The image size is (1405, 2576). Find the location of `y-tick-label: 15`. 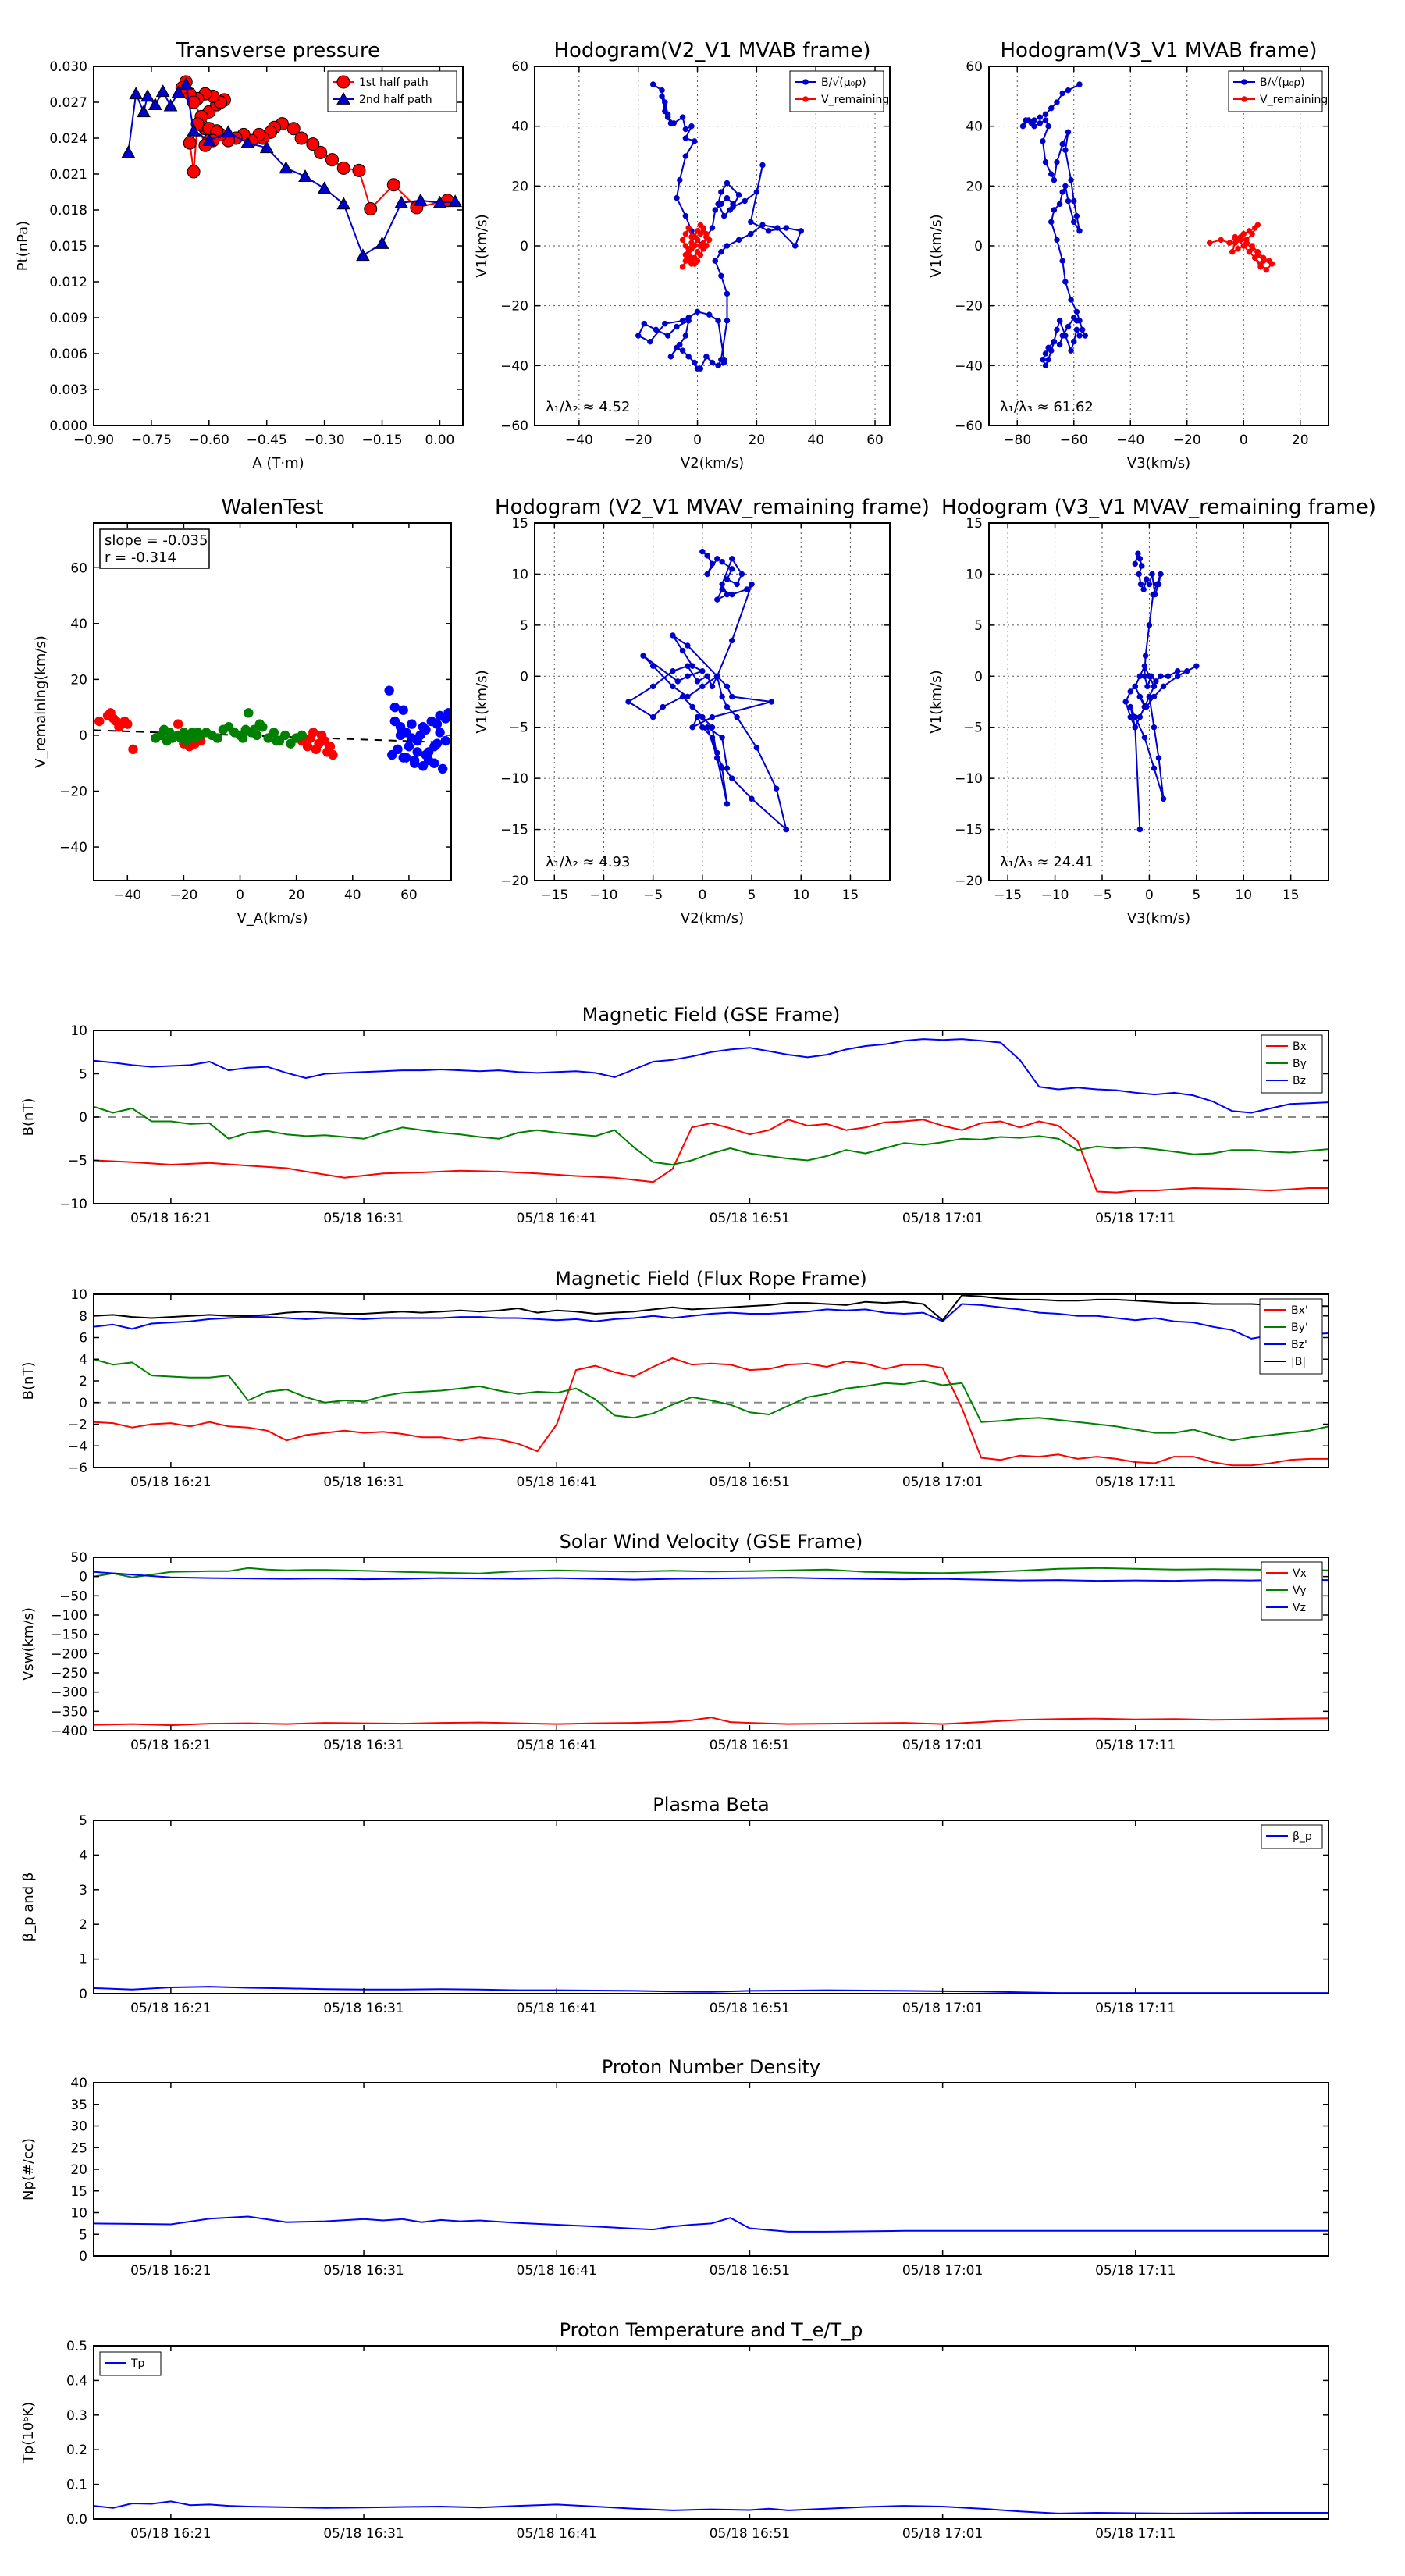

y-tick-label: 15 is located at coordinates (519, 524).